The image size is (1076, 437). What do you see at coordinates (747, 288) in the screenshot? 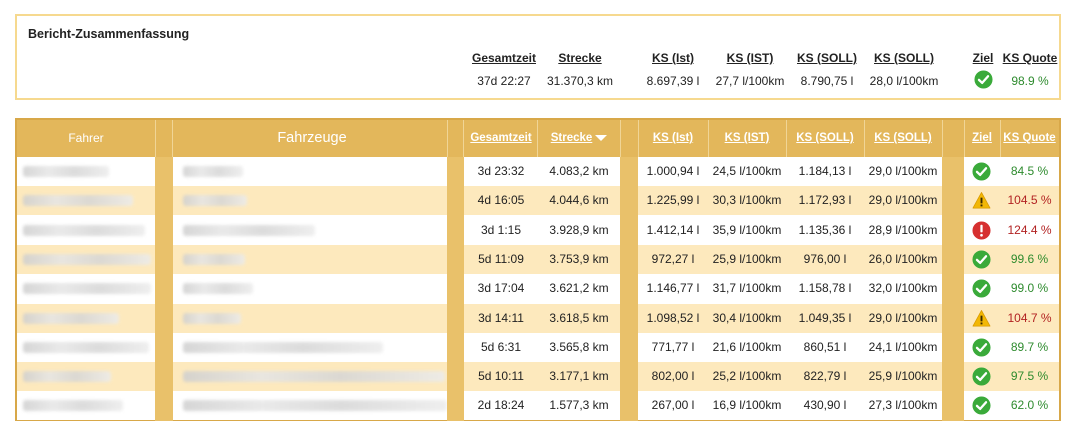
I see `cell-ks-ist-per: 31,7 l/100km` at bounding box center [747, 288].